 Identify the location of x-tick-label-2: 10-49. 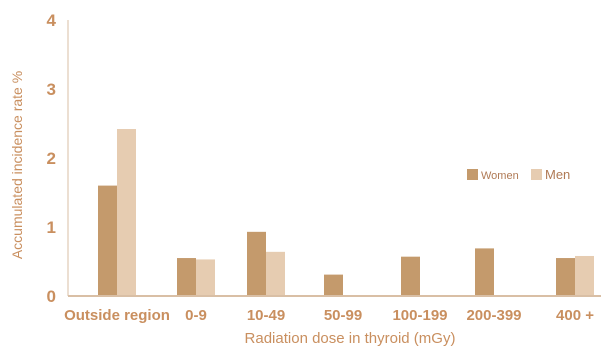
(266, 315).